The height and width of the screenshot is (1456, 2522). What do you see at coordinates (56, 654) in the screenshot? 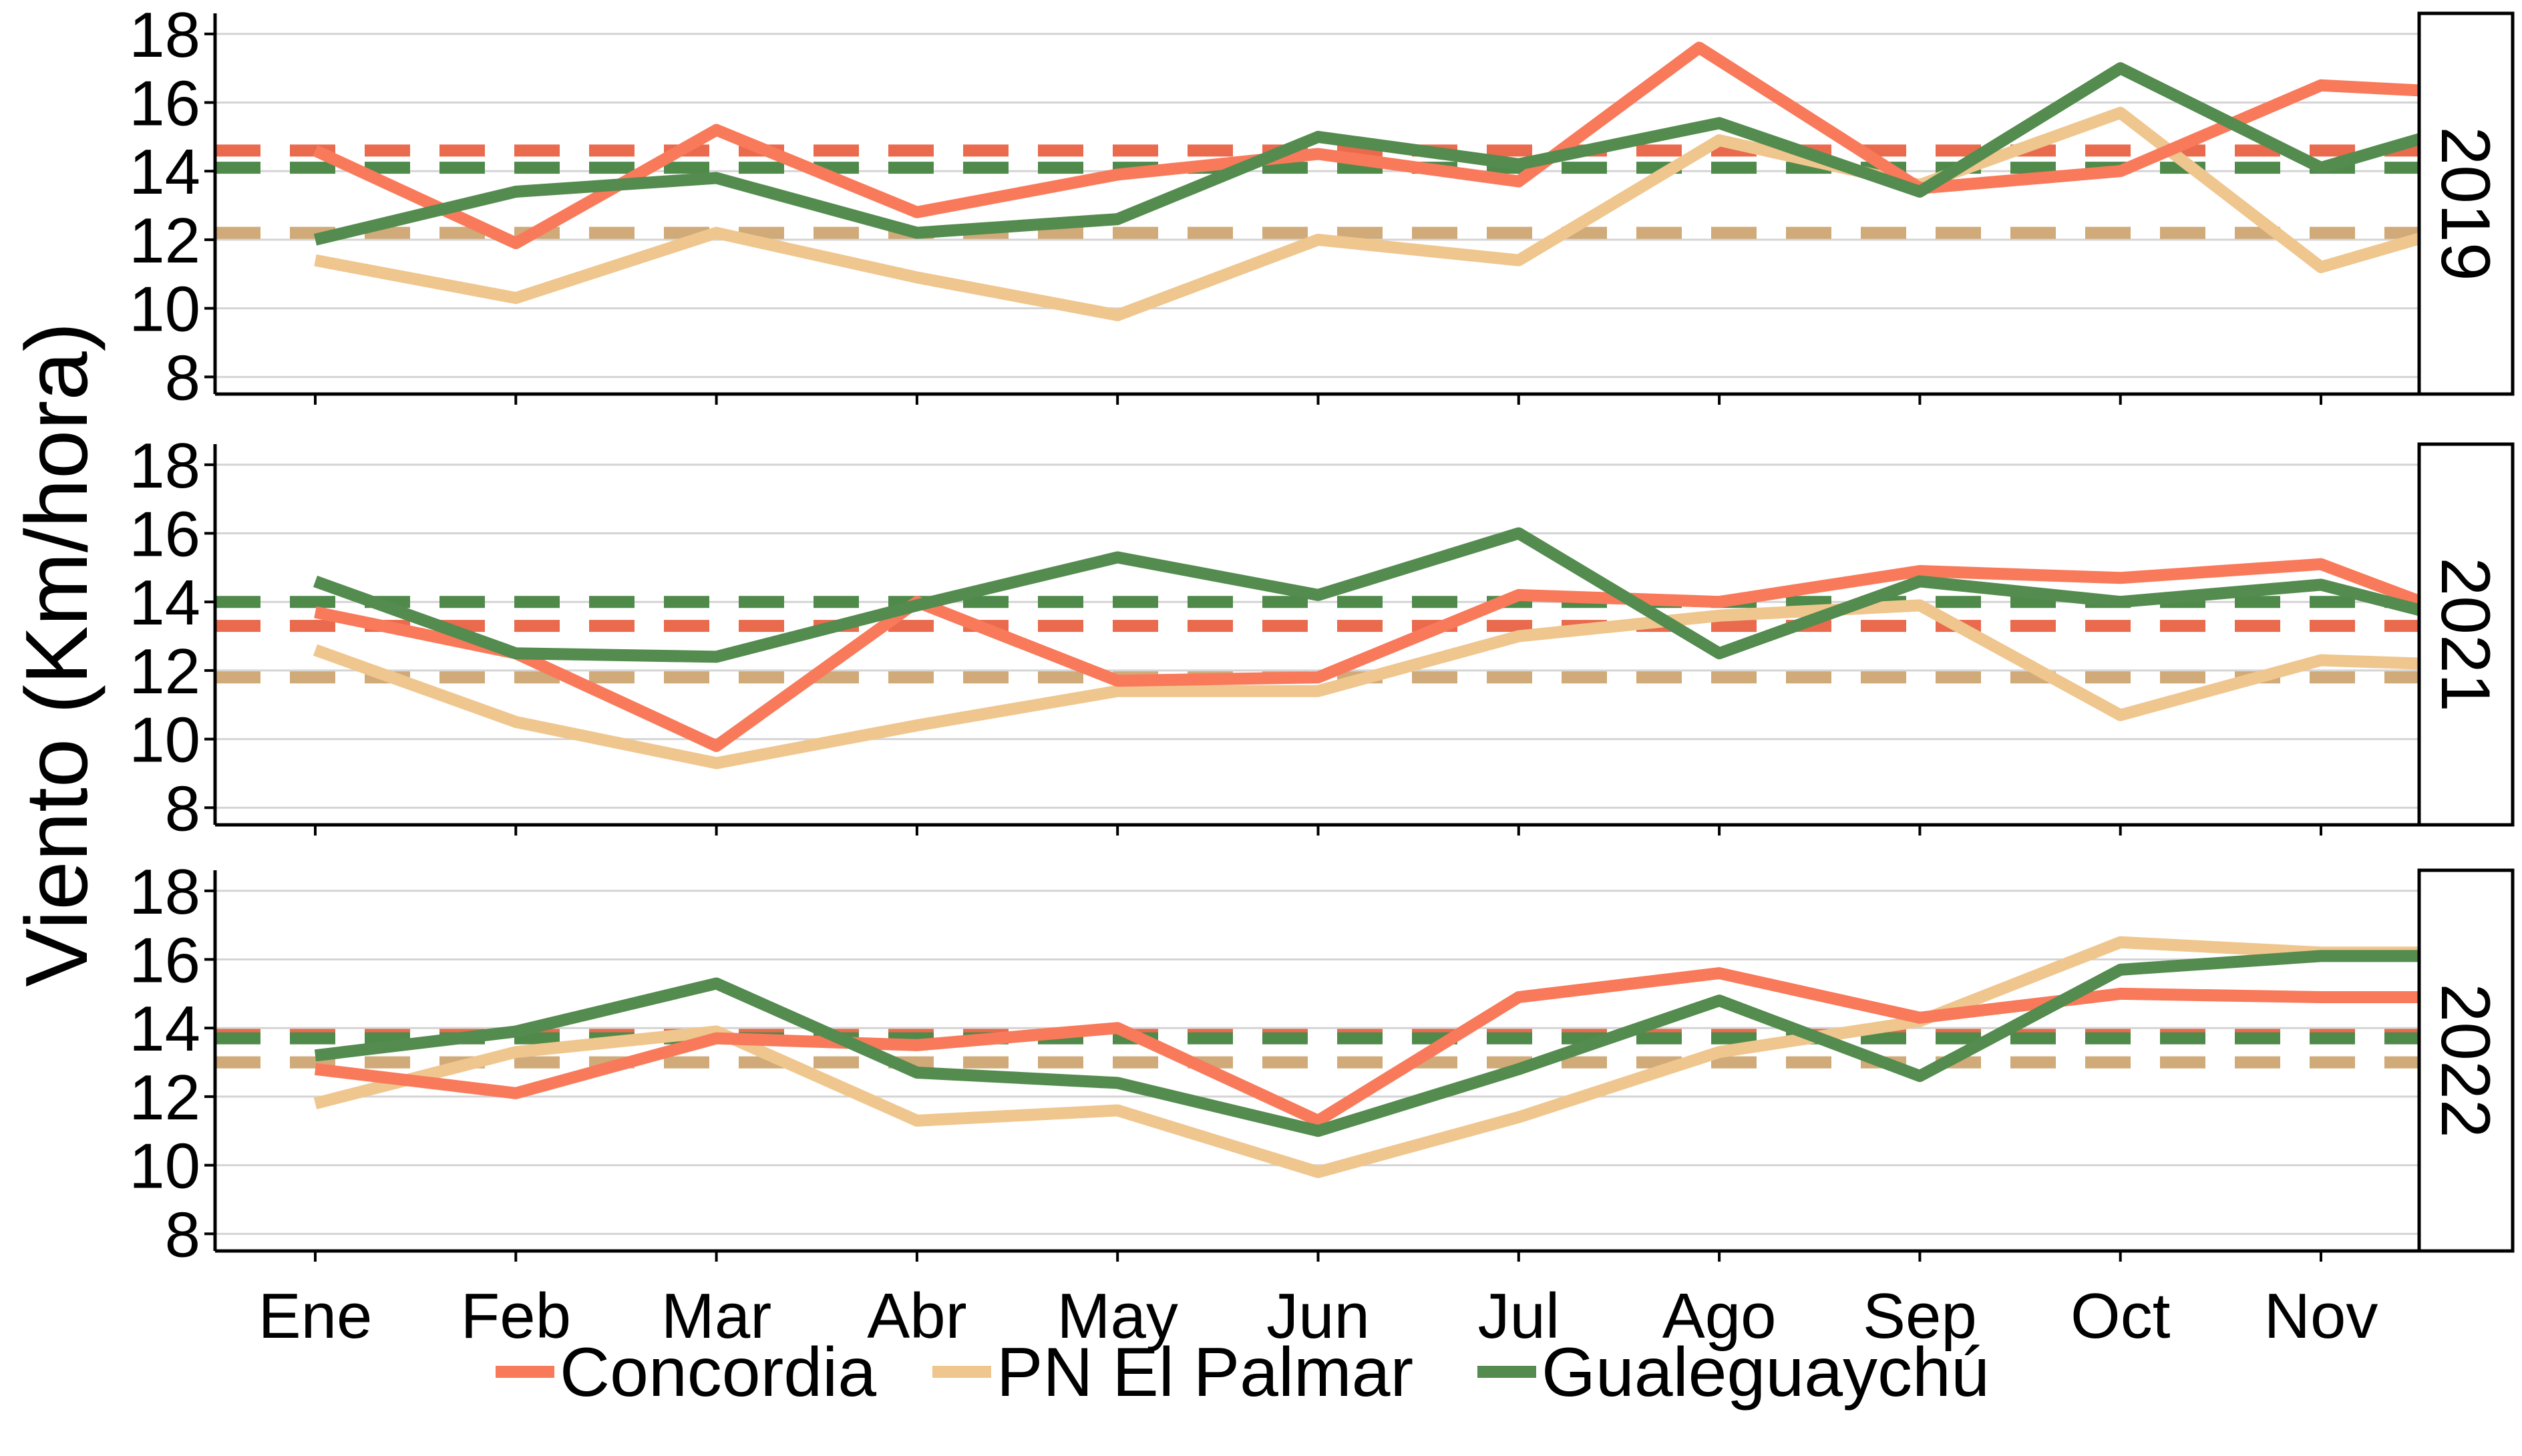
I see `y-axis-label: Viento (Km/hora)` at bounding box center [56, 654].